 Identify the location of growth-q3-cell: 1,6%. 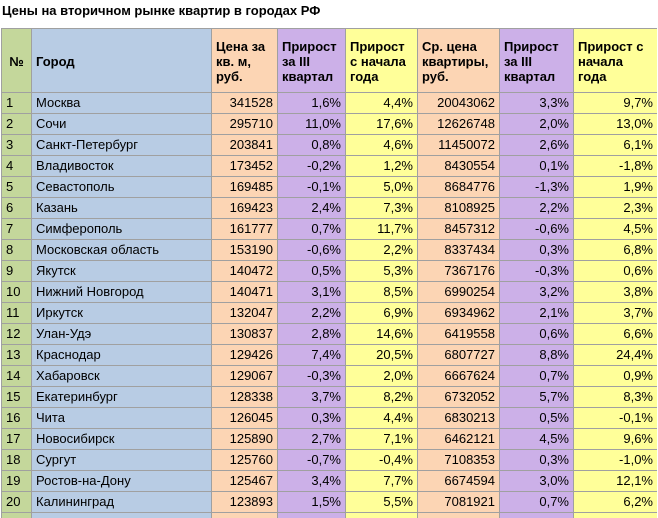
(311, 103).